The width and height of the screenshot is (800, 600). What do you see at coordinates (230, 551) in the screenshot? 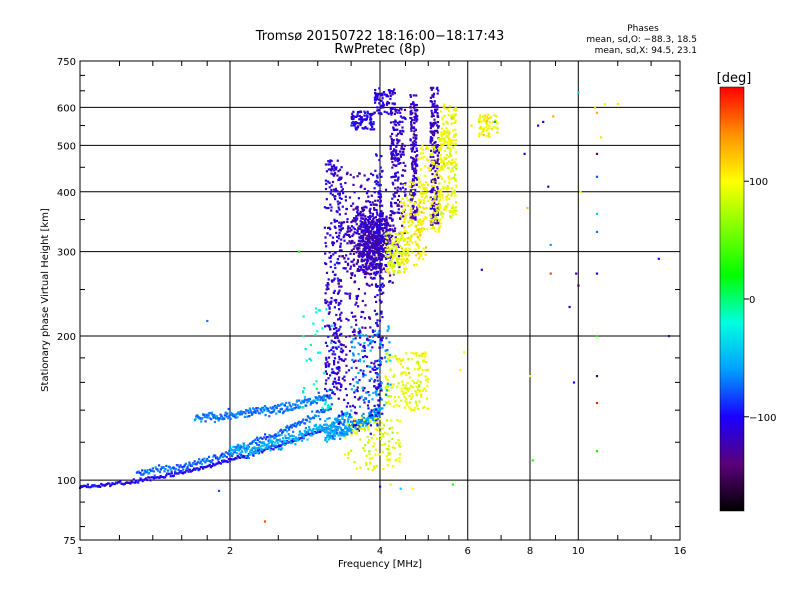
I see `x-tick-label: 2` at bounding box center [230, 551].